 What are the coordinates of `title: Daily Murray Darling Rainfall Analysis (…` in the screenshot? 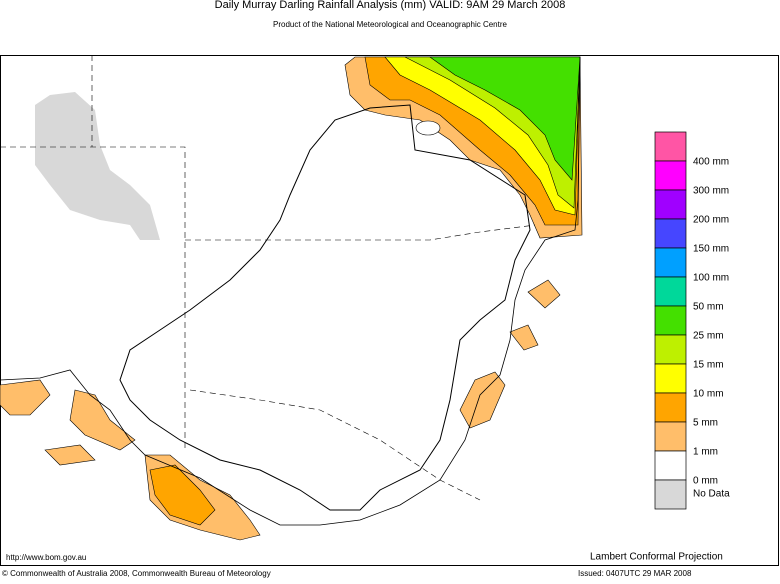 It's located at (390, 5).